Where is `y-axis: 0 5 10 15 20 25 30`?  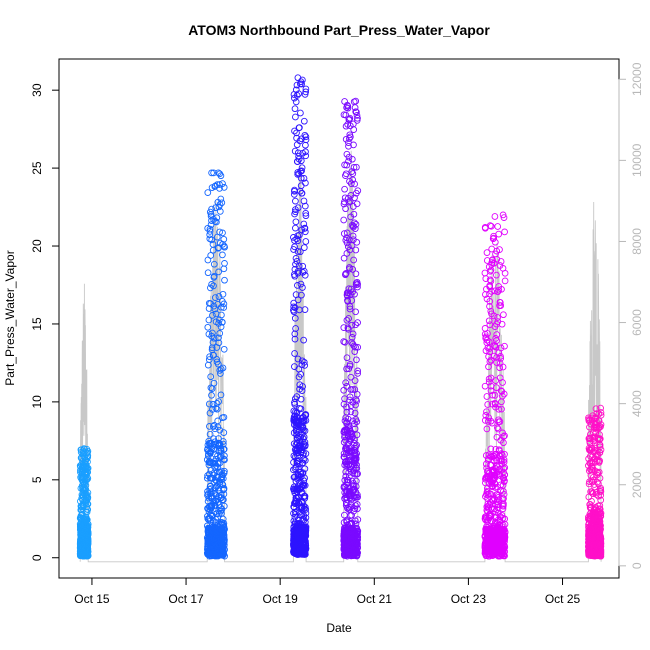 y-axis: 0 5 10 15 20 25 30 is located at coordinates (45, 322).